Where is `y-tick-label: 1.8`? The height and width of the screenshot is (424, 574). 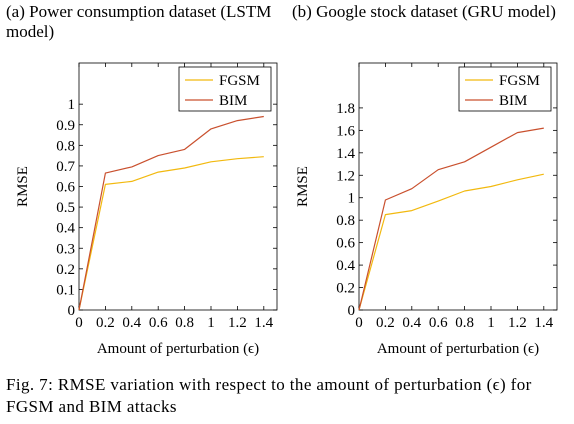
y-tick-label: 1.8 is located at coordinates (345, 109).